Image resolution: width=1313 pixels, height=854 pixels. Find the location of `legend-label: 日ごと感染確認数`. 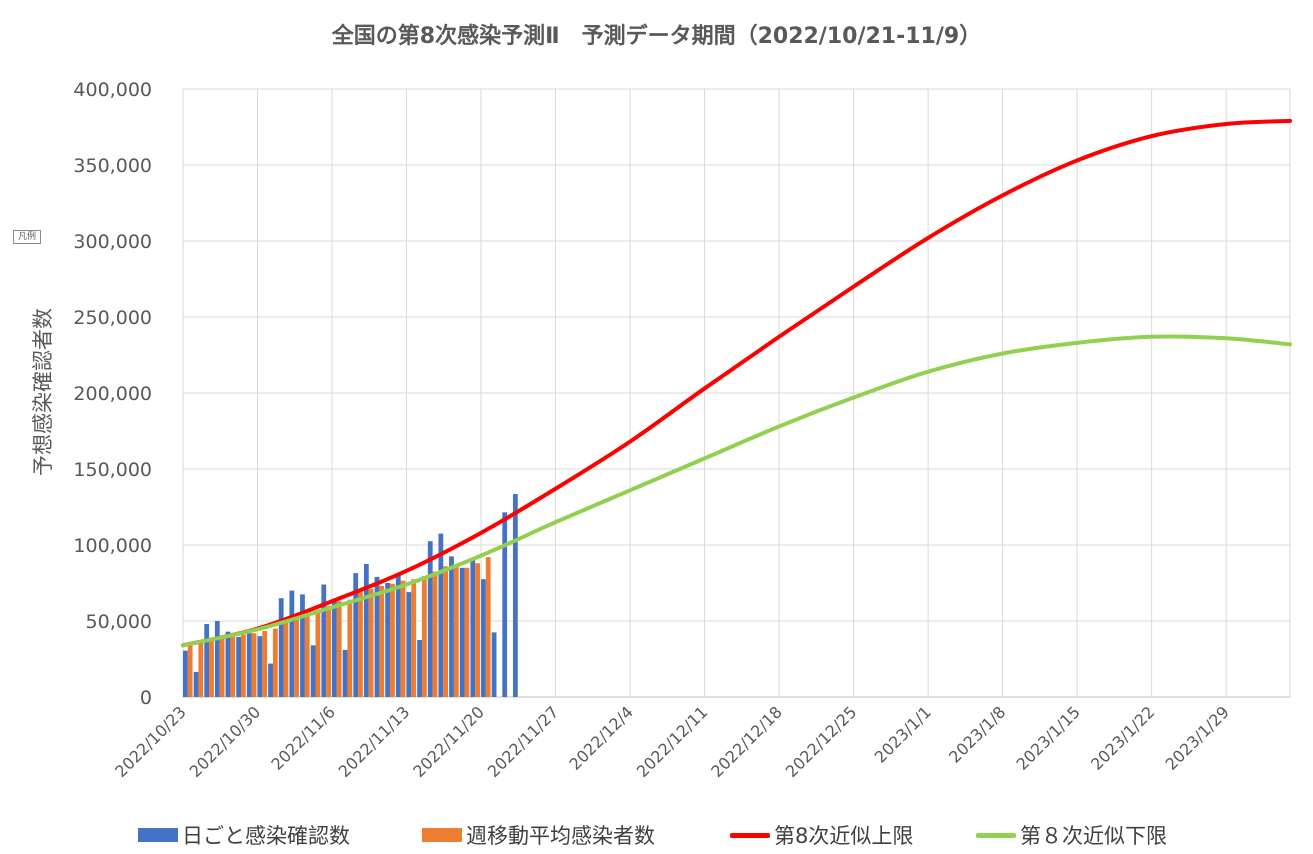

legend-label: 日ごと感染確認数 is located at coordinates (266, 836).